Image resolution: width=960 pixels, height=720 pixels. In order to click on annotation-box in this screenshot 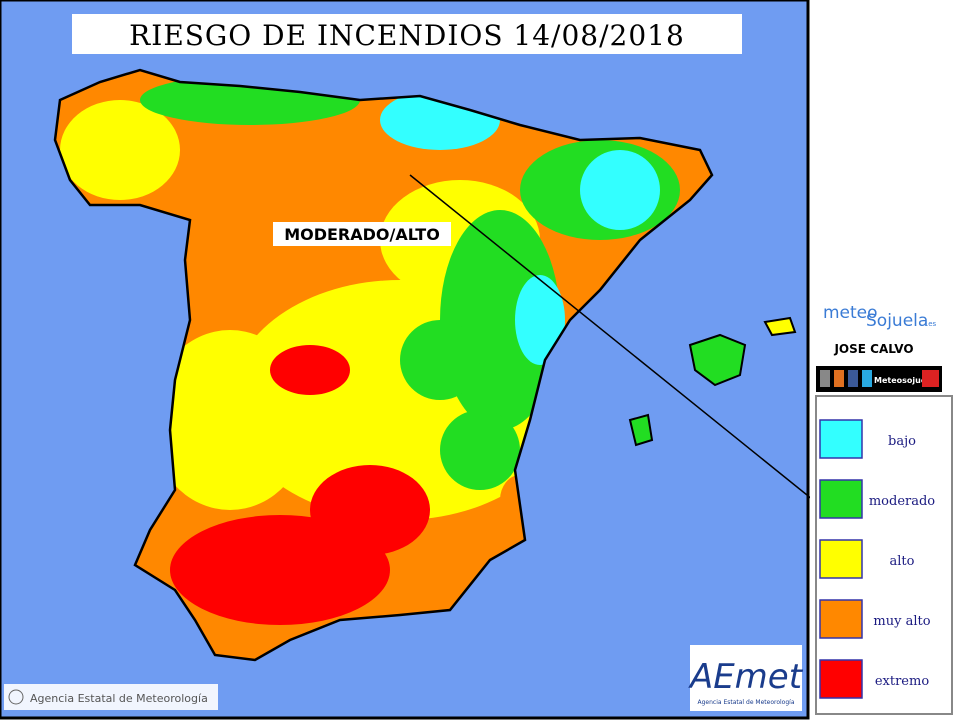, I will do `click(362, 234)`.